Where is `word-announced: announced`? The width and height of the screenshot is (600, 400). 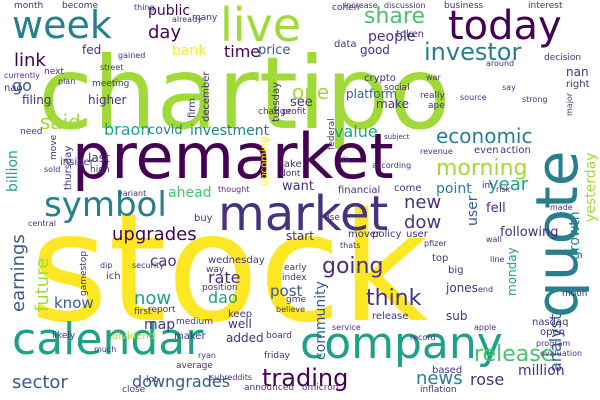
word-announced: announced is located at coordinates (269, 388).